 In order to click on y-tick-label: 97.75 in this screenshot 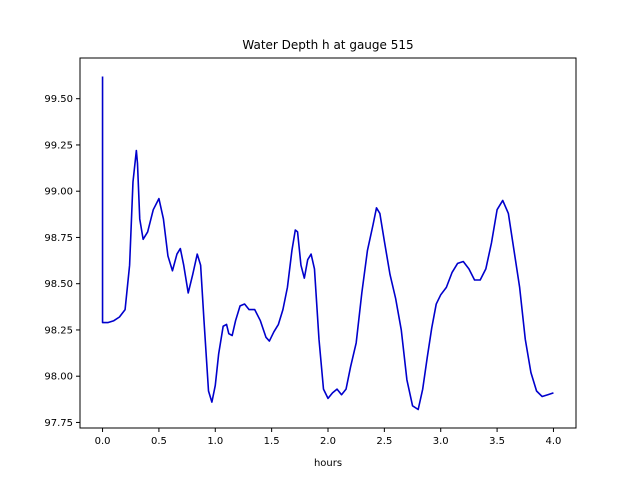, I will do `click(58, 423)`.